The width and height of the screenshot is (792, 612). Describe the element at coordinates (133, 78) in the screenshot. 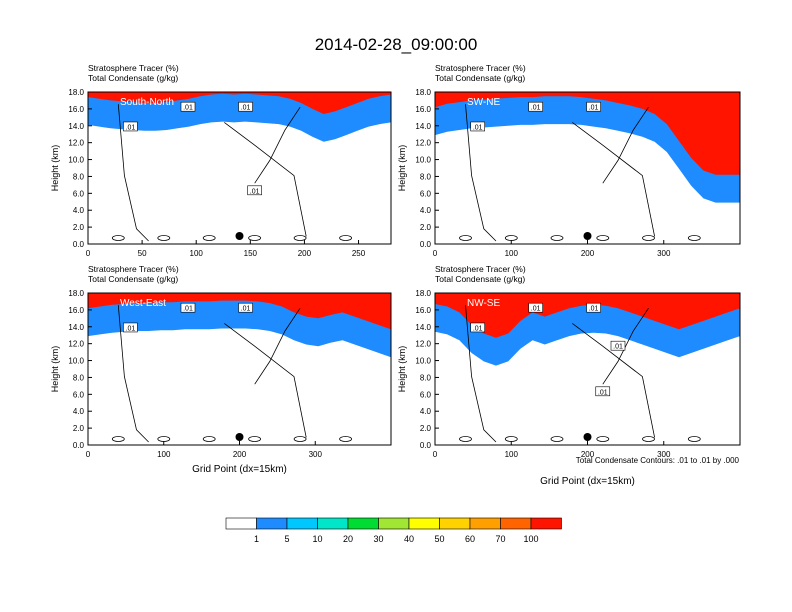

I see `panel-title-line: Total Condensate (g/kg)` at that location.